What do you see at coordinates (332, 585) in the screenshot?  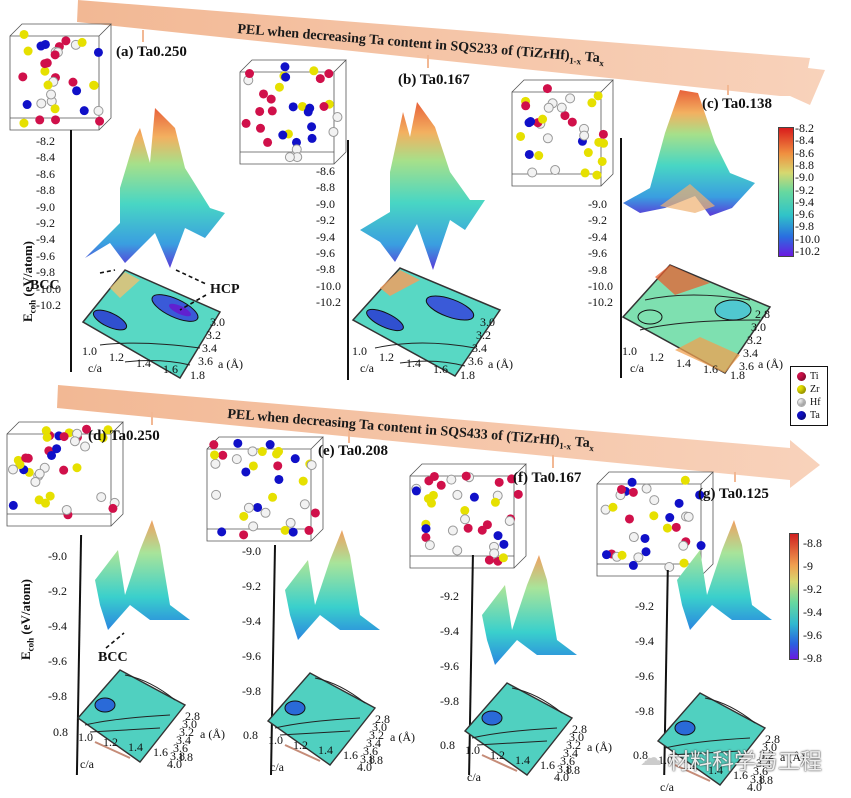 I see `surface-e` at bounding box center [332, 585].